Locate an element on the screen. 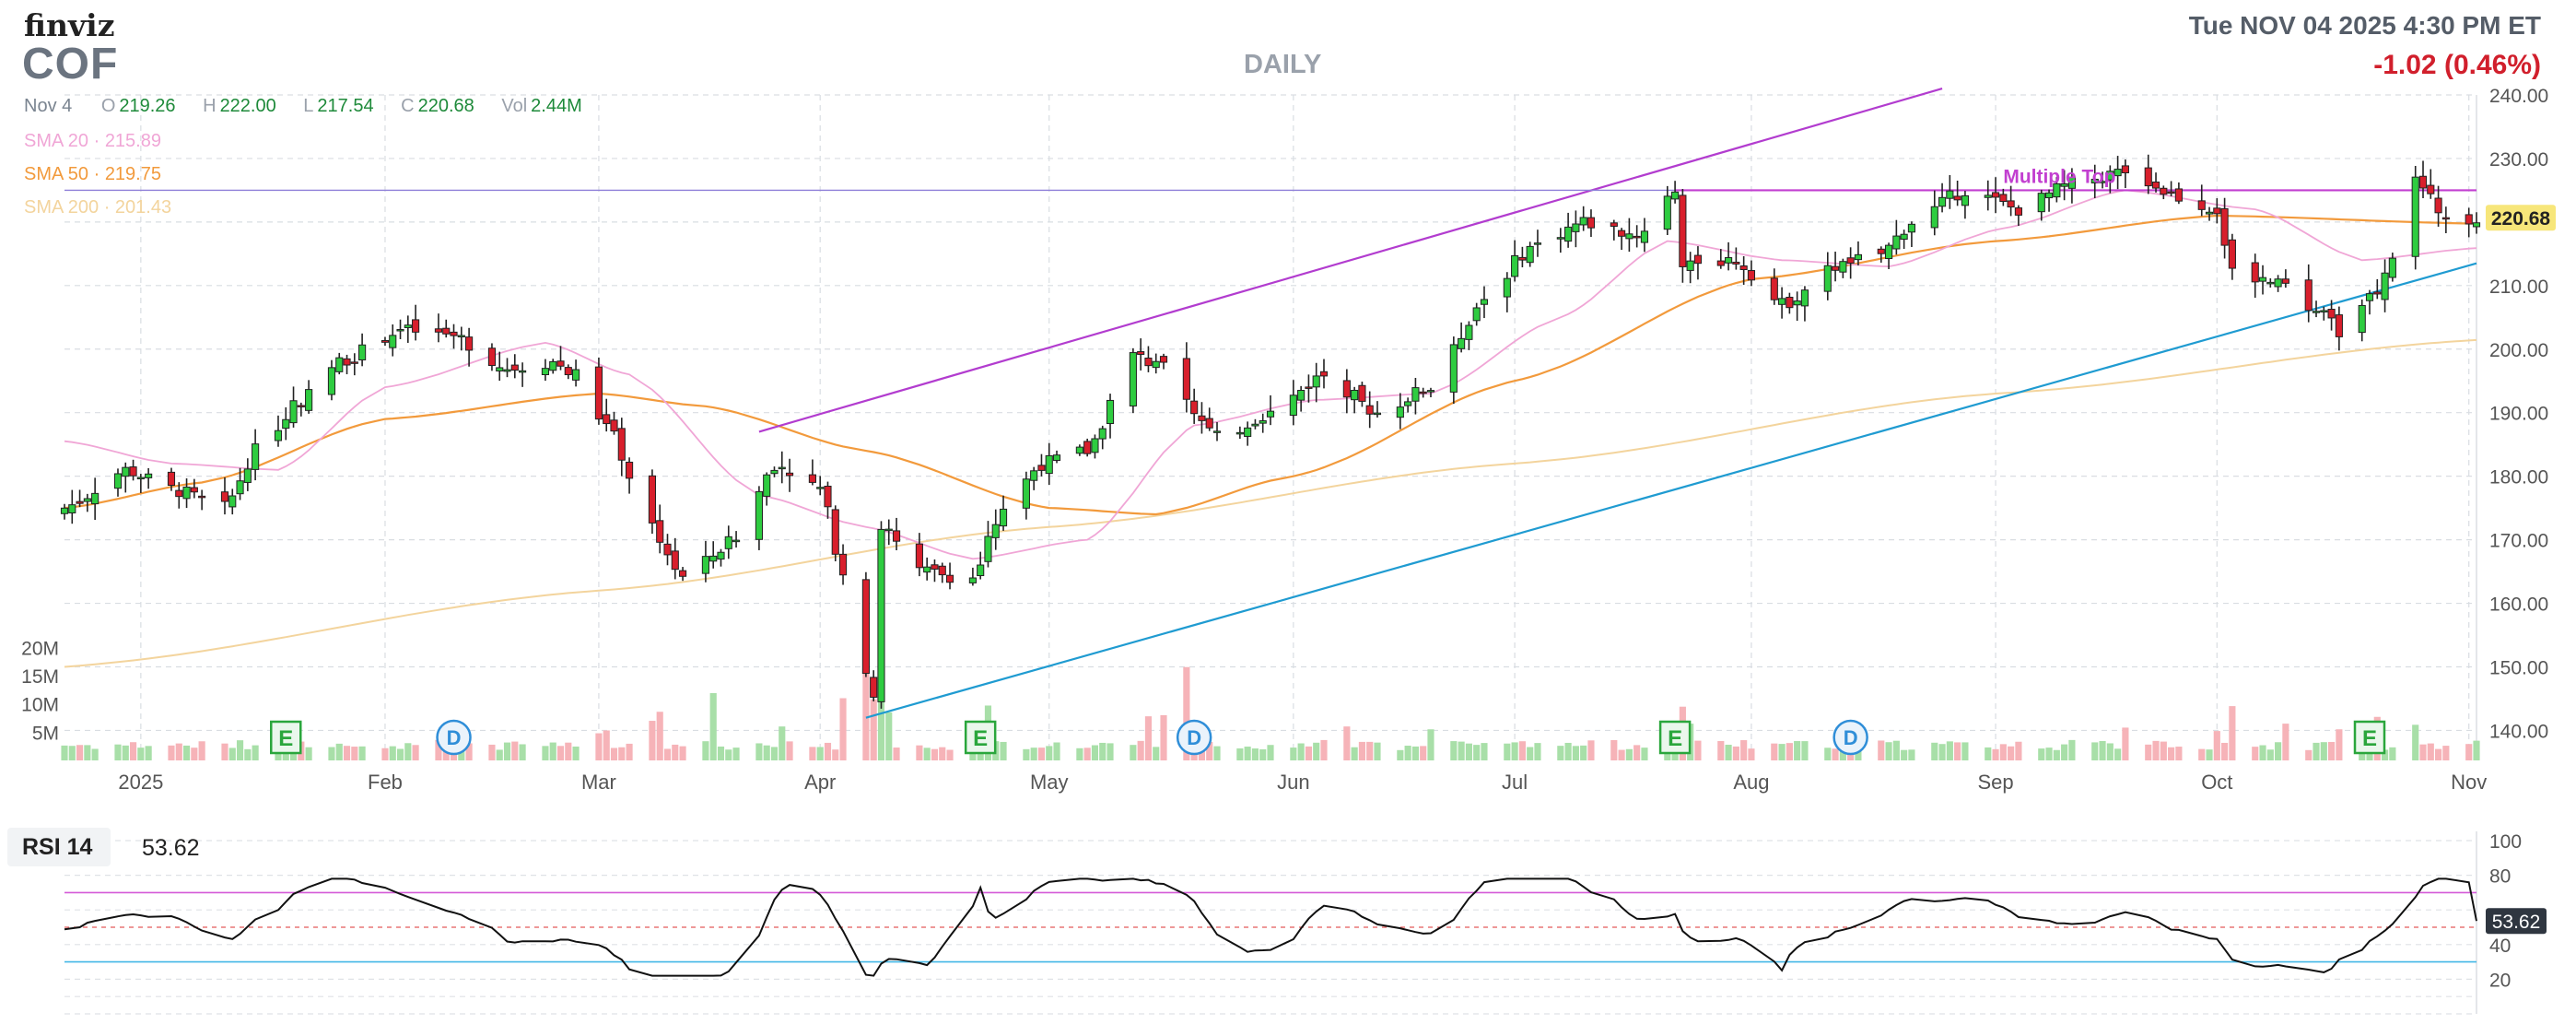 This screenshot has width=2576, height=1036. earnings-marker-label: E is located at coordinates (980, 739).